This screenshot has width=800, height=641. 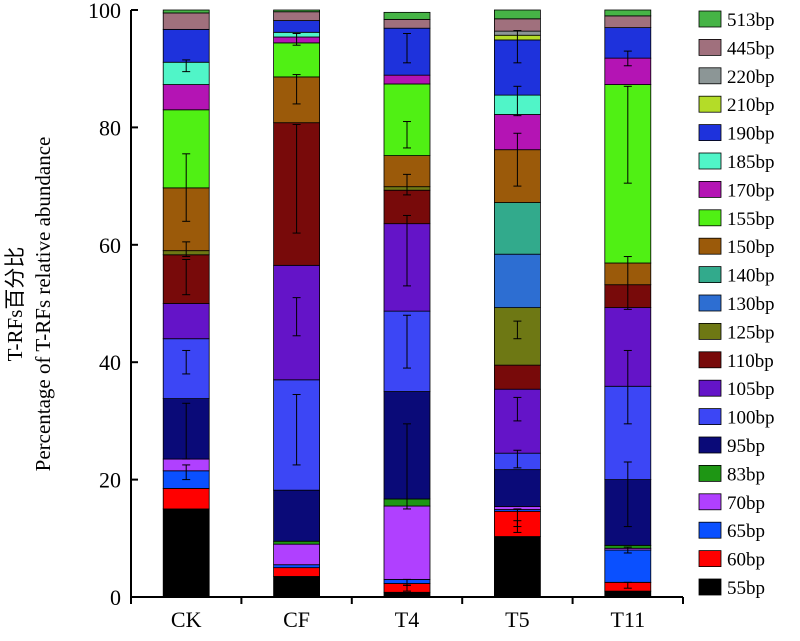 What do you see at coordinates (710, 587) in the screenshot?
I see `legend-swatch-55bp` at bounding box center [710, 587].